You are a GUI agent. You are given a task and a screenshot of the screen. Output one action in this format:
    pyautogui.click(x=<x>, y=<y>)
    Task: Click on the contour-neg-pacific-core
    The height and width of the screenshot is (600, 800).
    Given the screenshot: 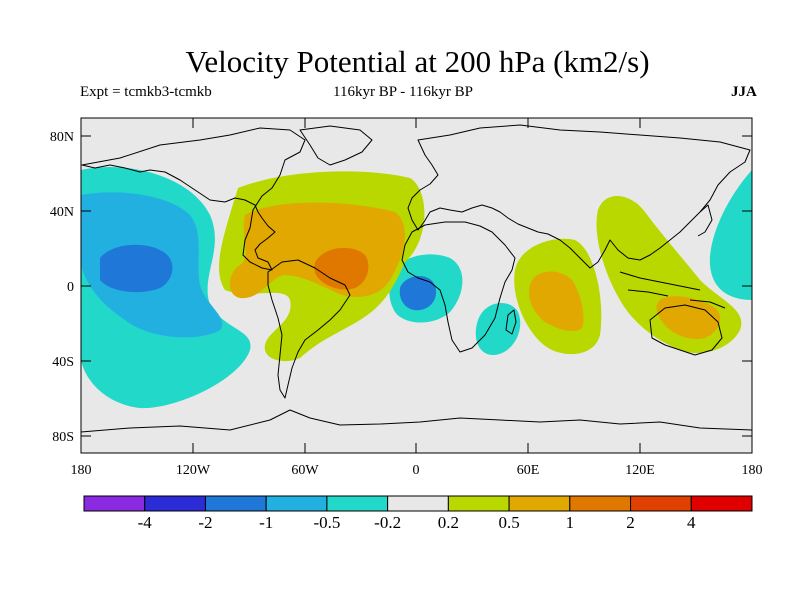 What is the action you would take?
    pyautogui.click(x=136, y=268)
    